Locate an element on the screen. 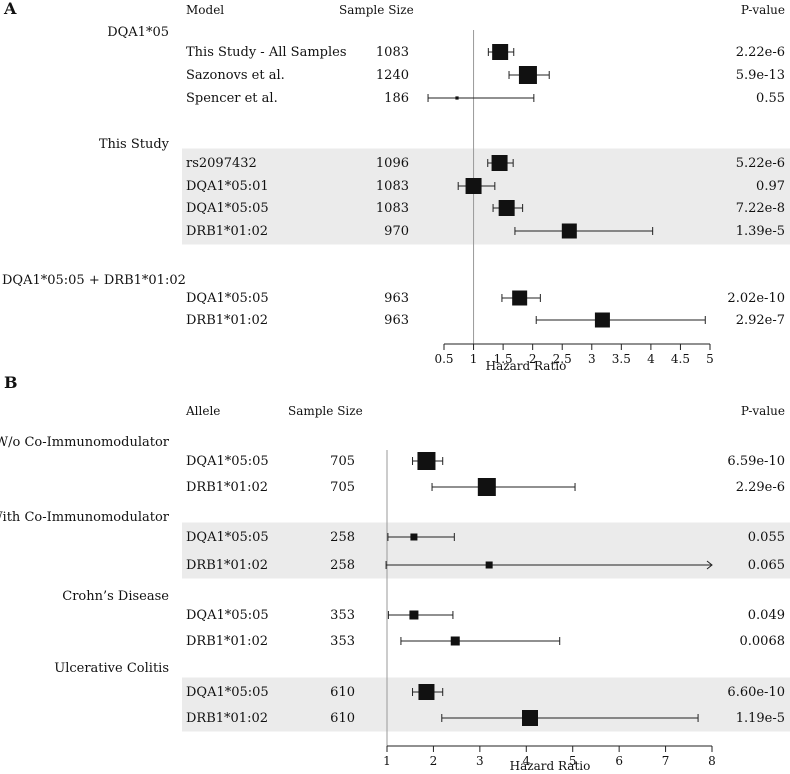 The image size is (790, 774). panel-b-group-3-row-1-sample-size: 353 is located at coordinates (342, 615).